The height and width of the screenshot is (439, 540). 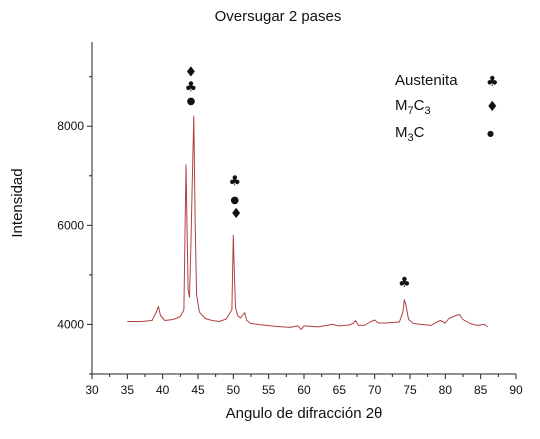 I want to click on chart-title: Oversugar 2 pases, so click(x=278, y=16).